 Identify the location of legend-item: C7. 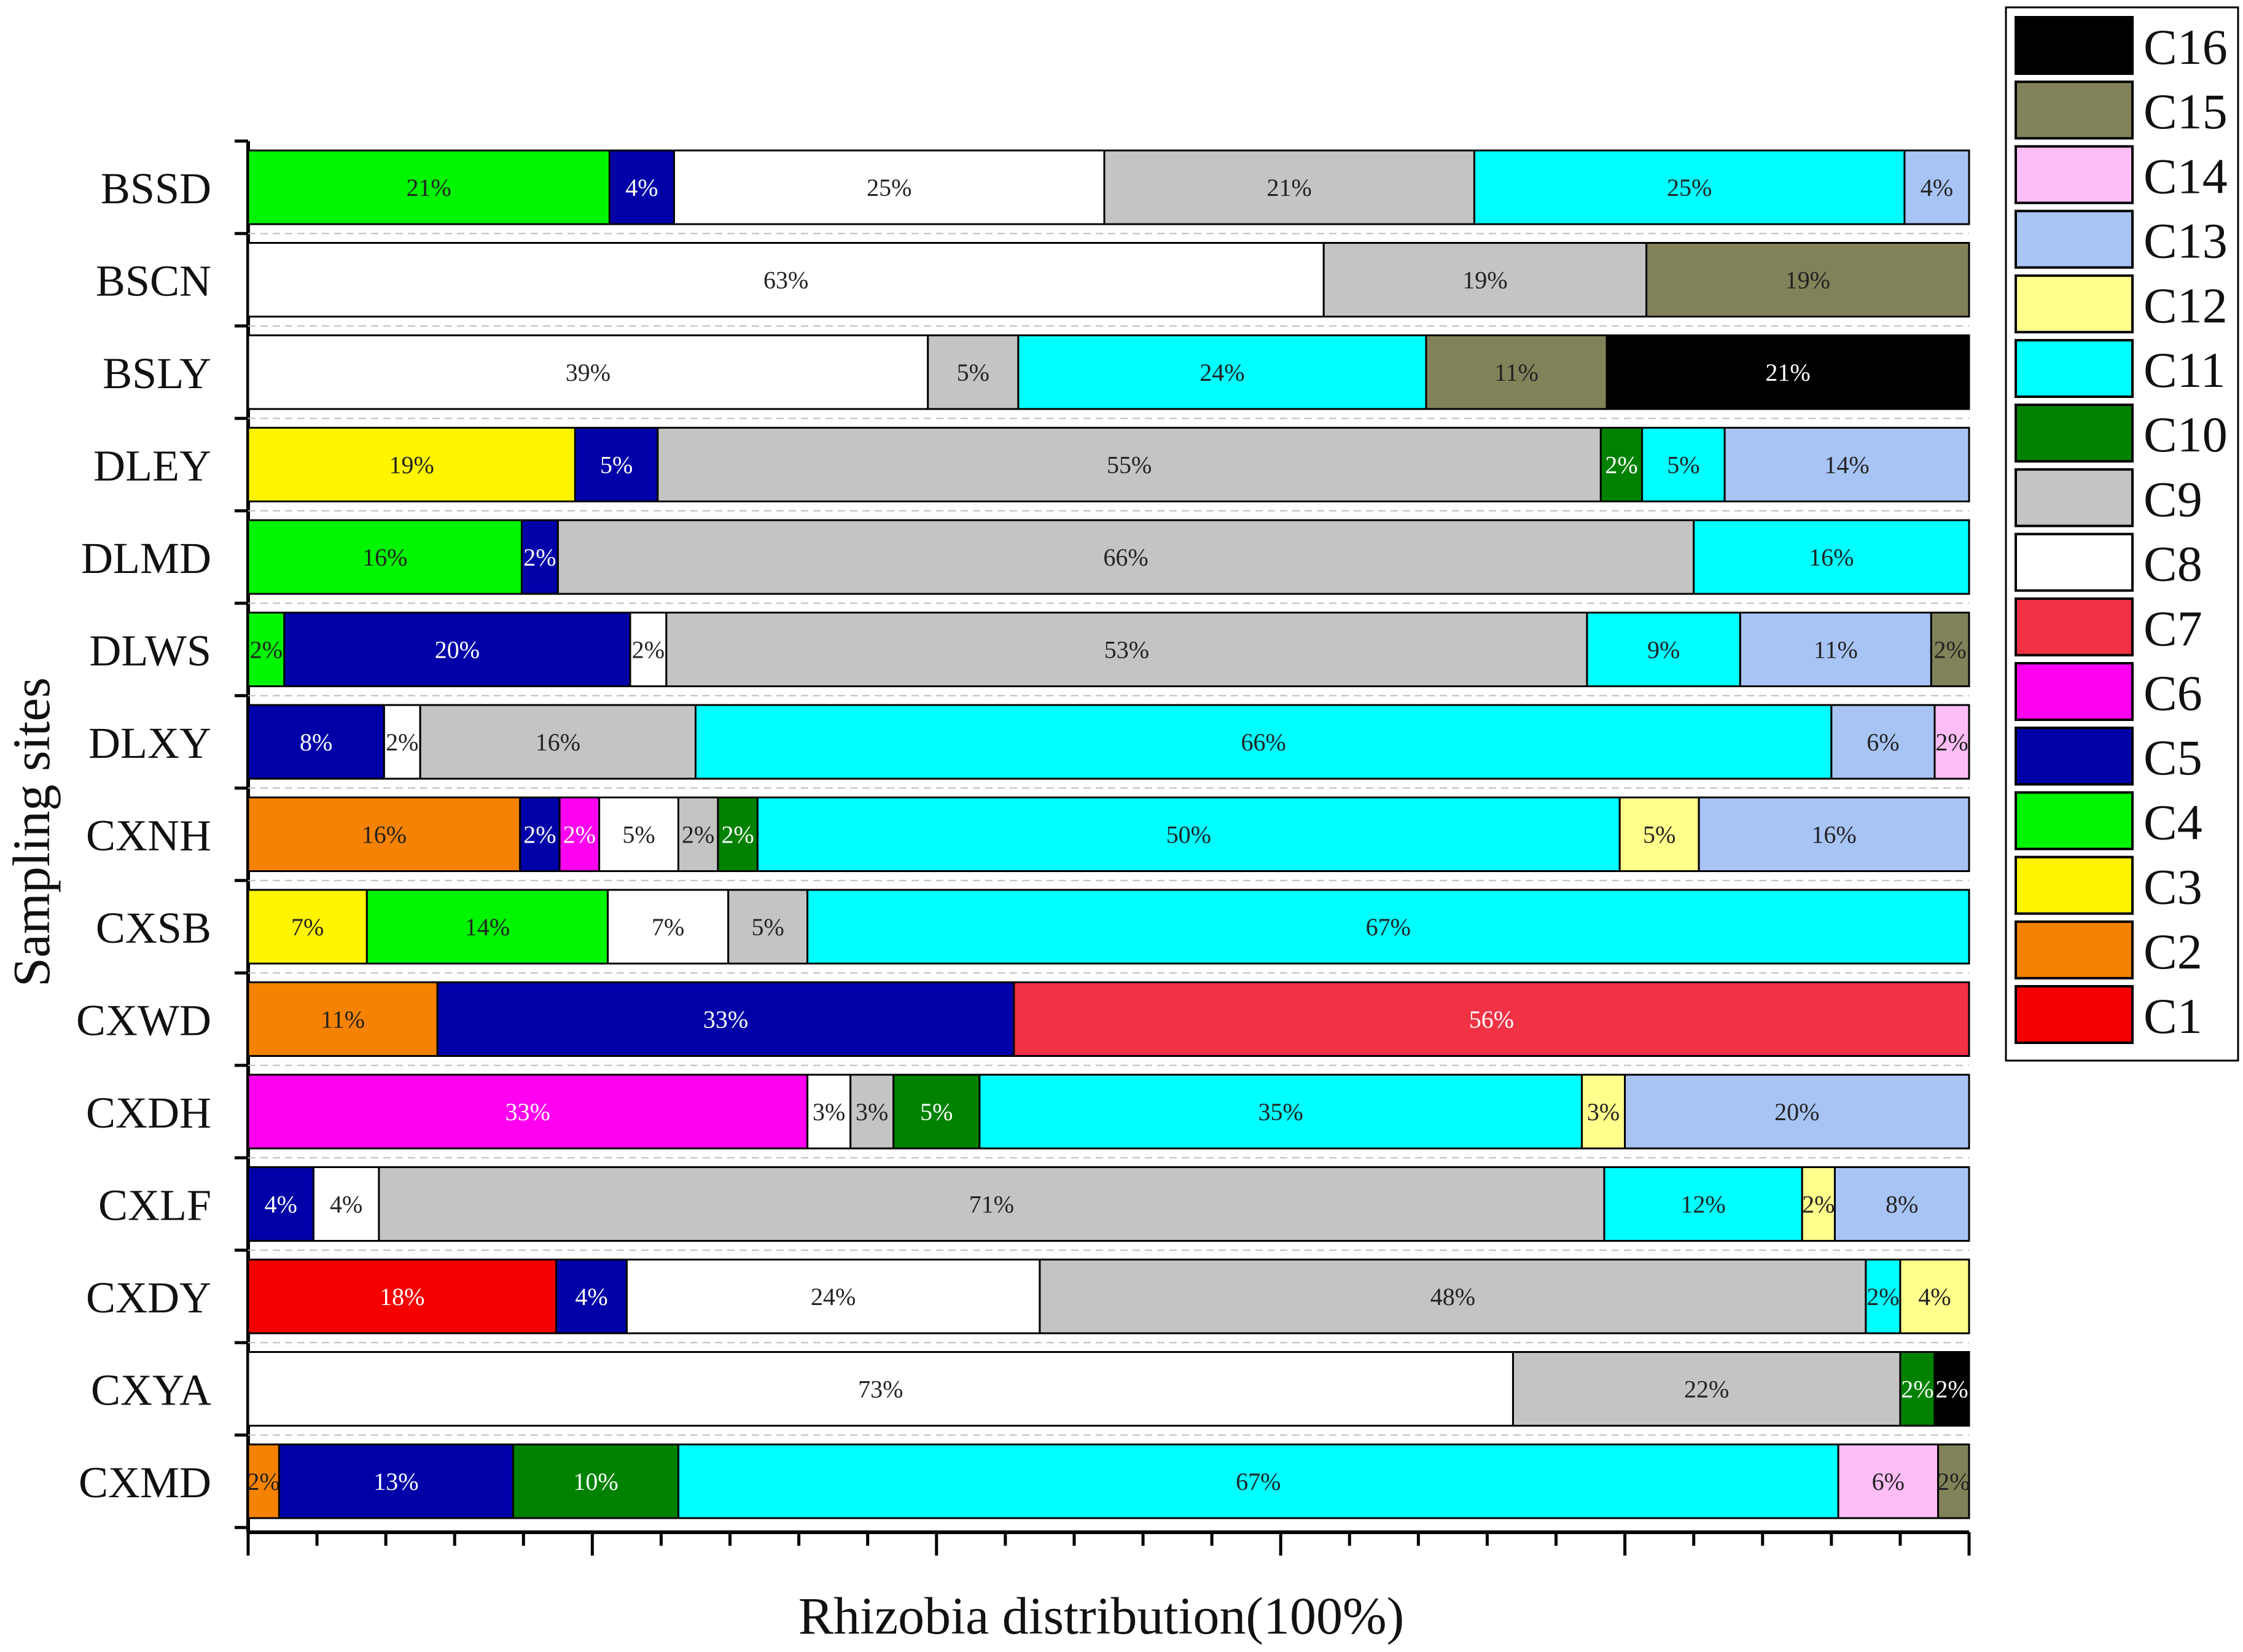
(2108, 627).